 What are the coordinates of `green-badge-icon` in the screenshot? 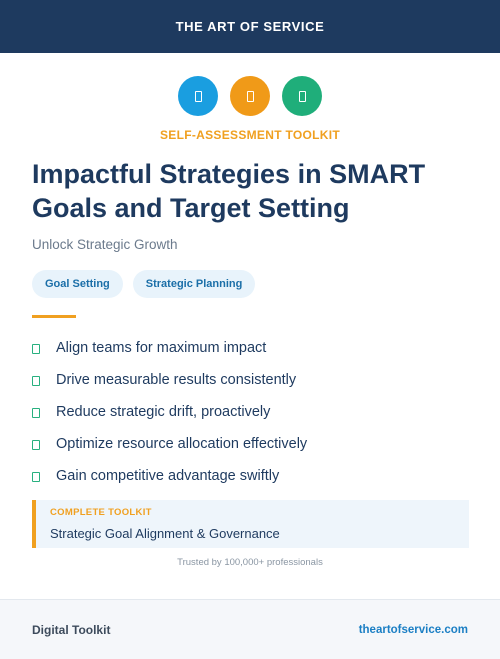 It's located at (302, 96).